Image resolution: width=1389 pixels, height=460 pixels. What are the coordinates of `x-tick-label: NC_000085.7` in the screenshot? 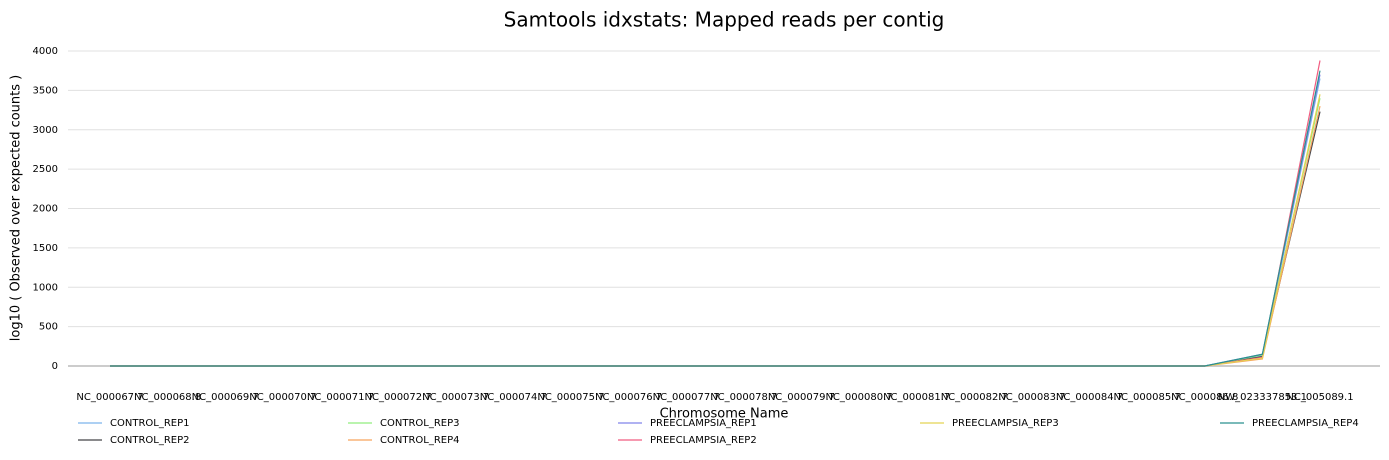 It's located at (1147, 397).